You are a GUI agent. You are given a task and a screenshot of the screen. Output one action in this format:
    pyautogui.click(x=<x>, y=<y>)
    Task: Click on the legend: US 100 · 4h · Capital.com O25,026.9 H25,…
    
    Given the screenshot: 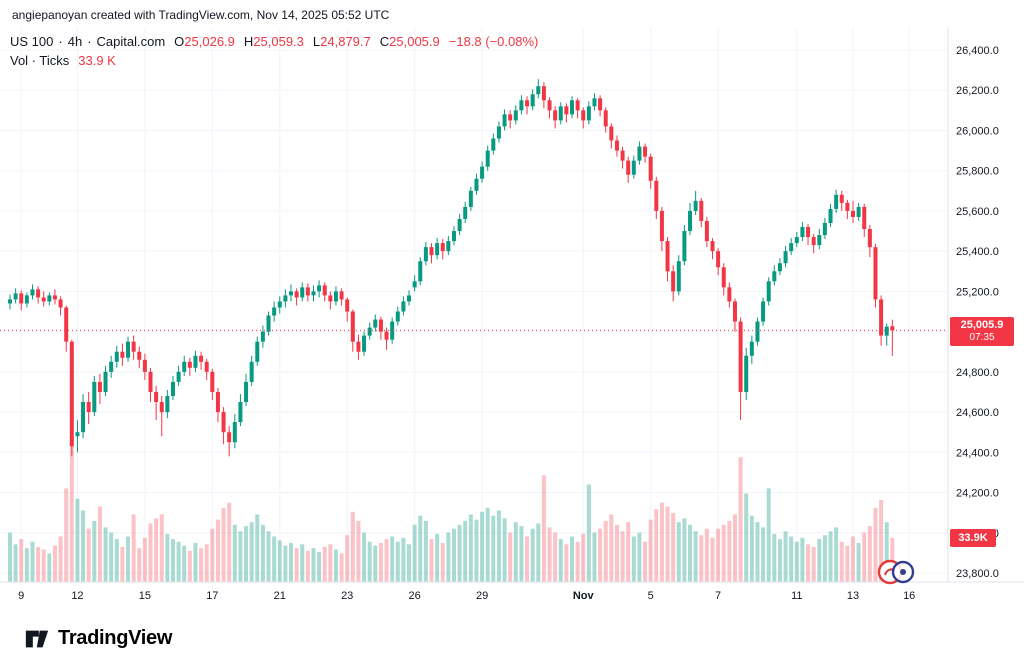 What is the action you would take?
    pyautogui.click(x=274, y=51)
    